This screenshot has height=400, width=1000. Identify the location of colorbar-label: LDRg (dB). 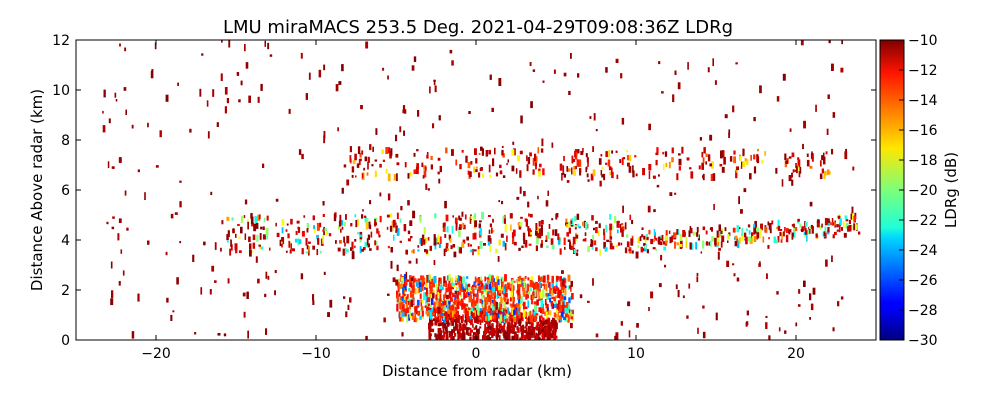
(951, 190).